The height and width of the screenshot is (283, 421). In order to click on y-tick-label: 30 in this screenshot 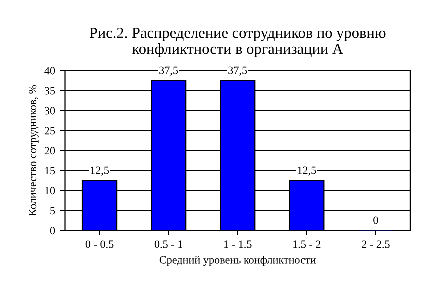, I will do `click(50, 111)`.